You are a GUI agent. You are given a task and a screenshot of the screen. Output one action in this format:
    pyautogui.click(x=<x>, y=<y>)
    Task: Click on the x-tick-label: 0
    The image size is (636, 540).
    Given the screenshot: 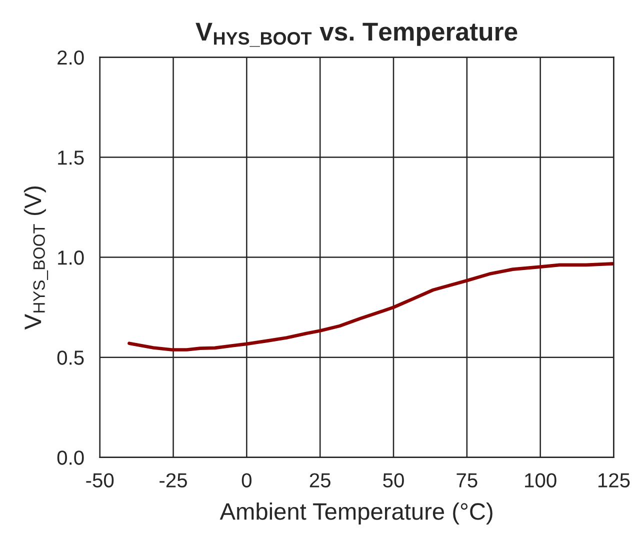 What is the action you would take?
    pyautogui.click(x=247, y=480)
    